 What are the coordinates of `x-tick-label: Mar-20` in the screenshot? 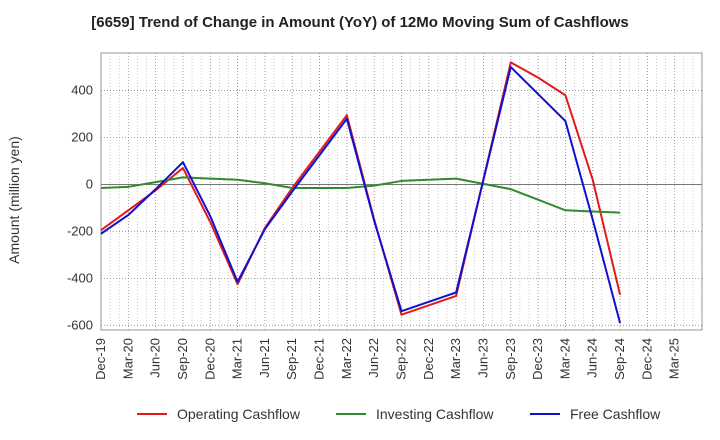 It's located at (127, 358).